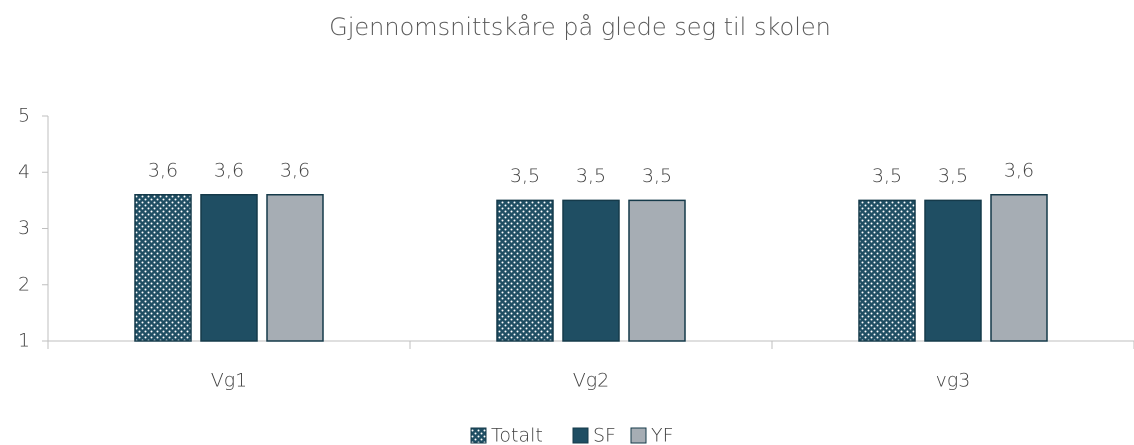 The width and height of the screenshot is (1134, 445). What do you see at coordinates (24, 228) in the screenshot?
I see `y-tick-label: 3` at bounding box center [24, 228].